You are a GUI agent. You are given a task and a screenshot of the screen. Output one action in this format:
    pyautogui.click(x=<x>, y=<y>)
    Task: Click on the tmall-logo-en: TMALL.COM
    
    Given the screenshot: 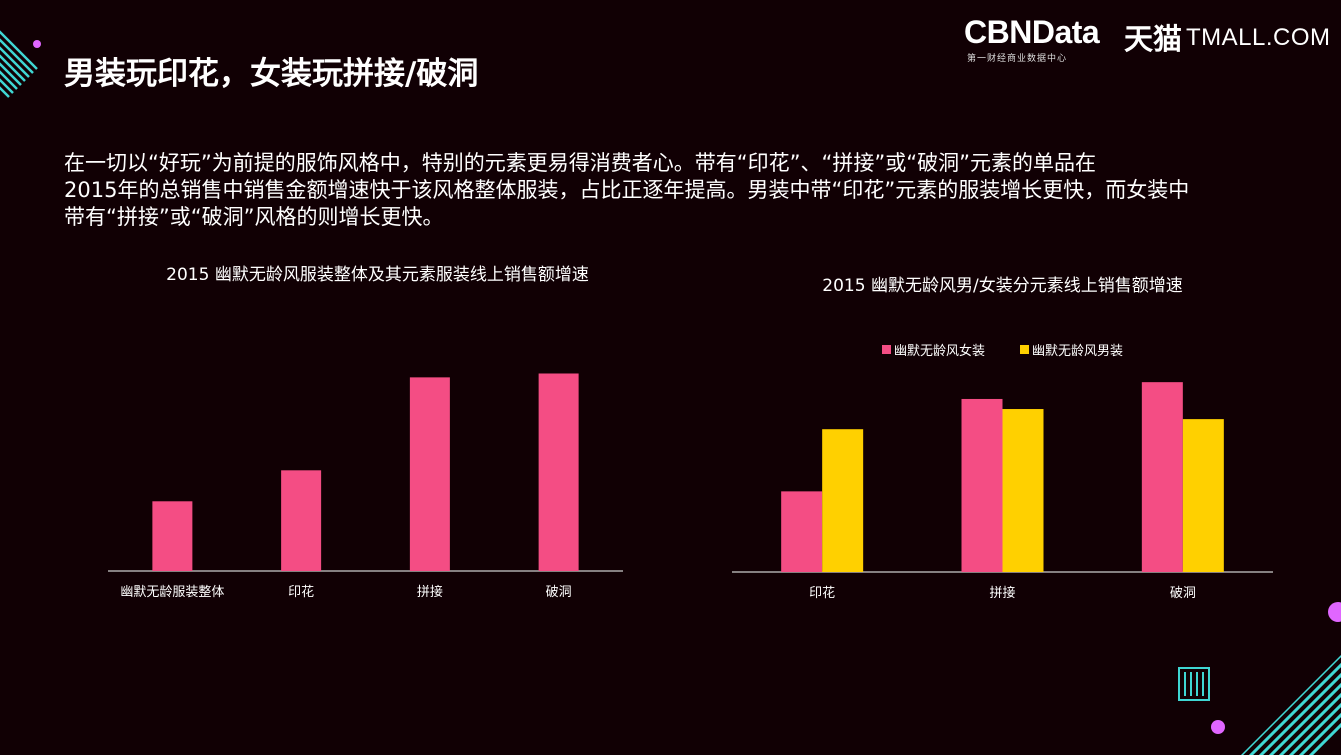 What is the action you would take?
    pyautogui.click(x=1258, y=37)
    